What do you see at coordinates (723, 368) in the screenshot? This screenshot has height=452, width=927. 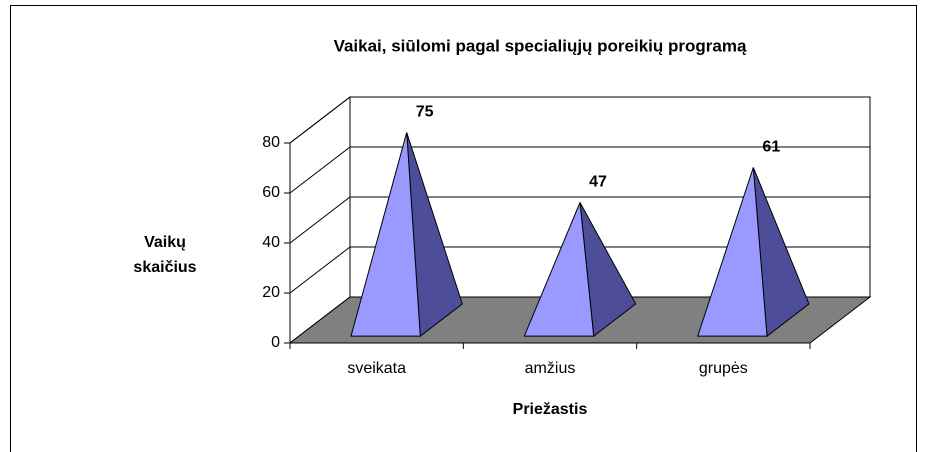 I see `x-tick-label: grupės` at bounding box center [723, 368].